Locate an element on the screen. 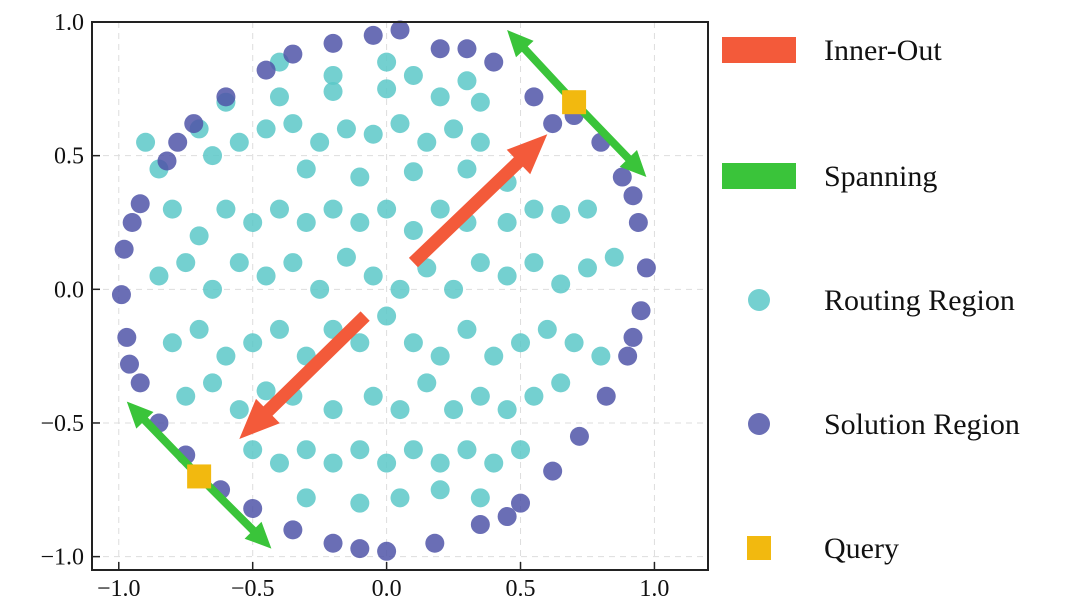 The image size is (1080, 613). legend-arrow-swatch is located at coordinates (759, 50).